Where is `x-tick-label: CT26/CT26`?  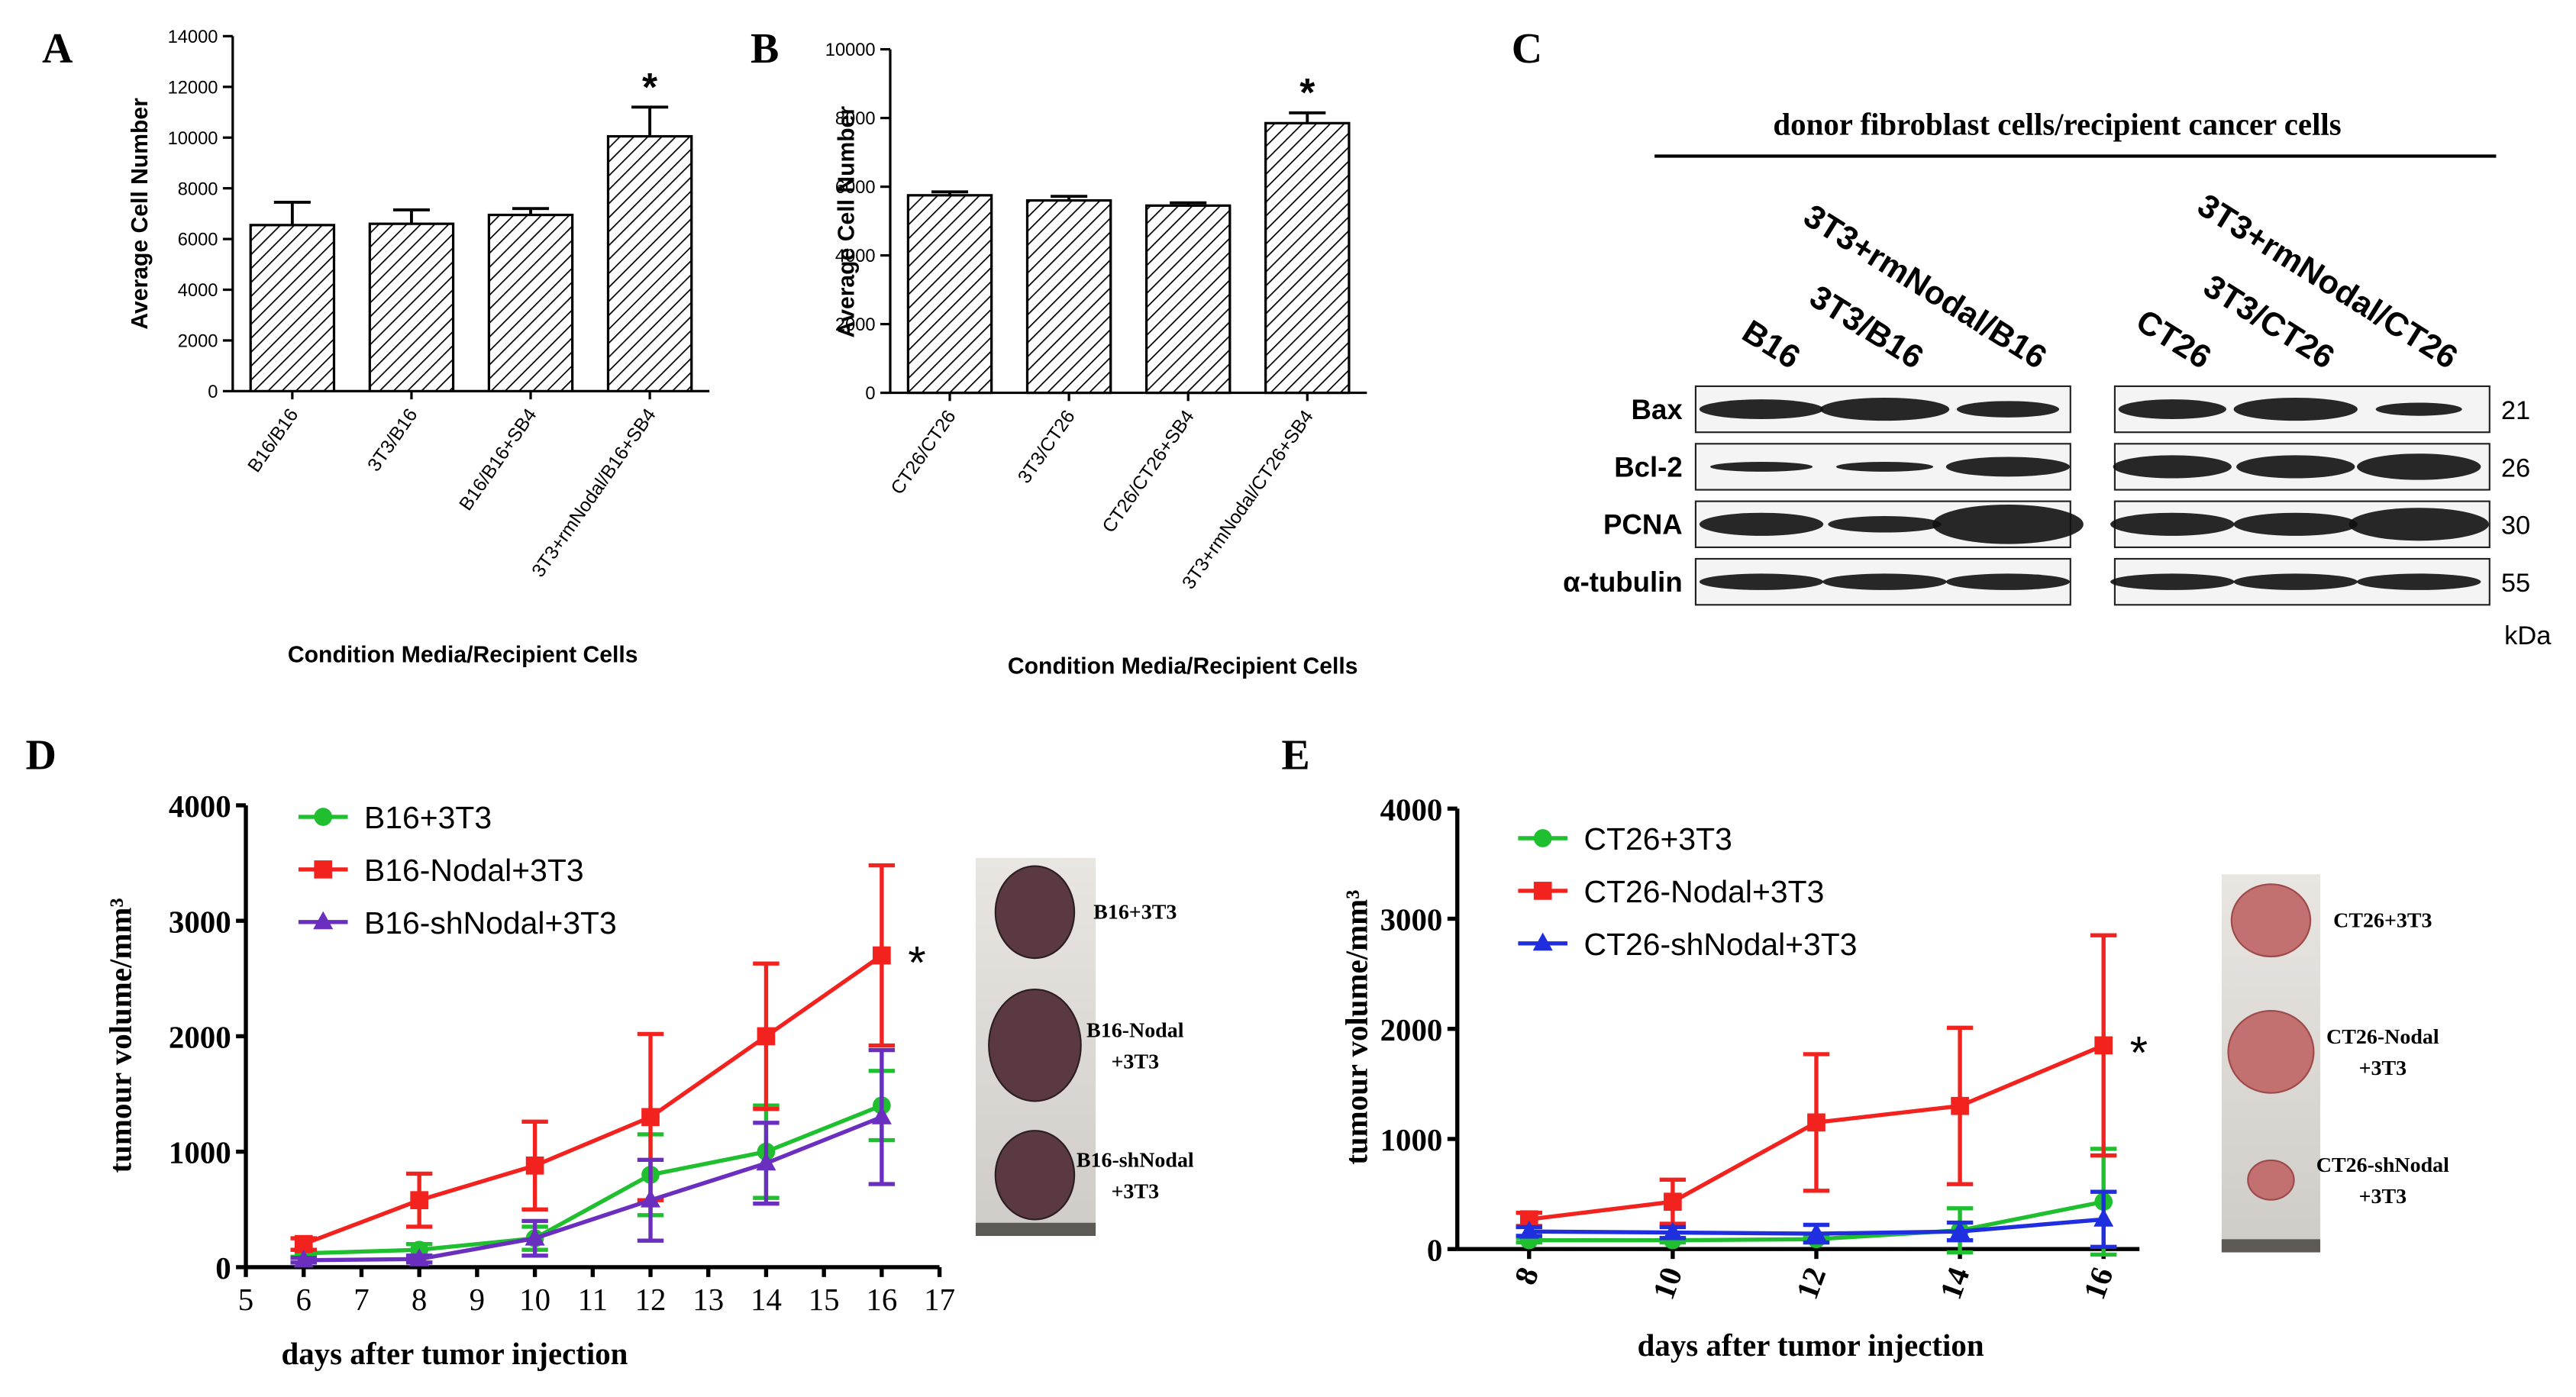 x-tick-label: CT26/CT26 is located at coordinates (923, 452).